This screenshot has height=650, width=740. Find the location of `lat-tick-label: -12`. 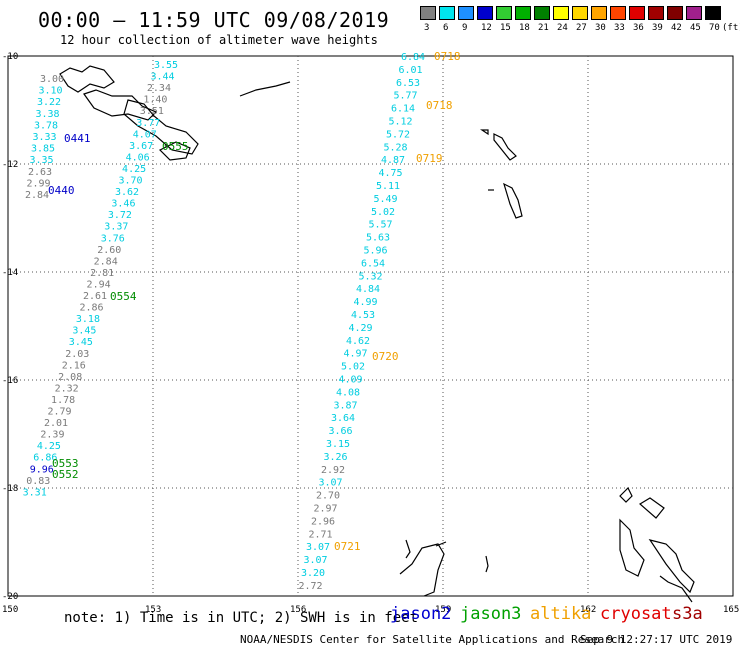

lat-tick-label: -12 is located at coordinates (10, 165).